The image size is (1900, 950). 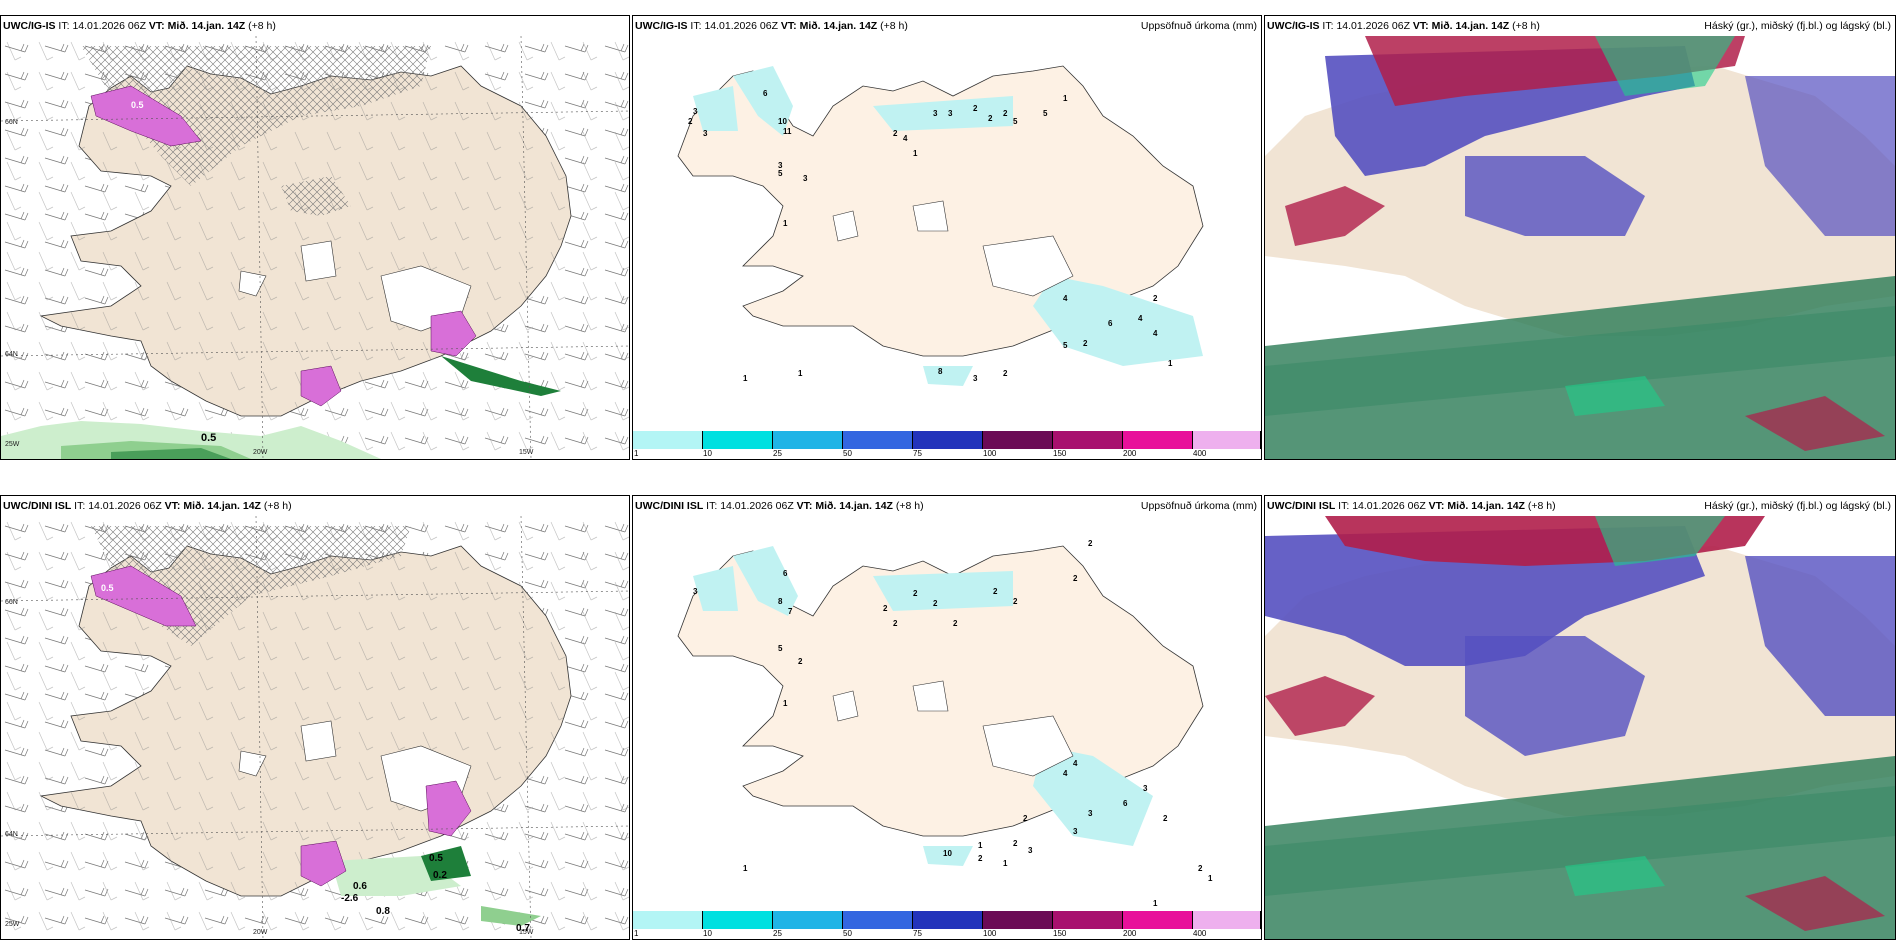 What do you see at coordinates (847, 453) in the screenshot?
I see `colorbar-tick: 50` at bounding box center [847, 453].